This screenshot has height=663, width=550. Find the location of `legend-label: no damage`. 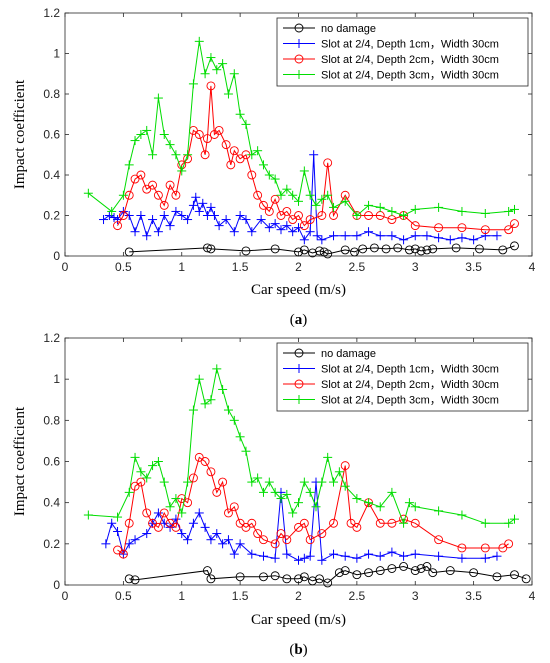

legend-label: no damage is located at coordinates (348, 29).